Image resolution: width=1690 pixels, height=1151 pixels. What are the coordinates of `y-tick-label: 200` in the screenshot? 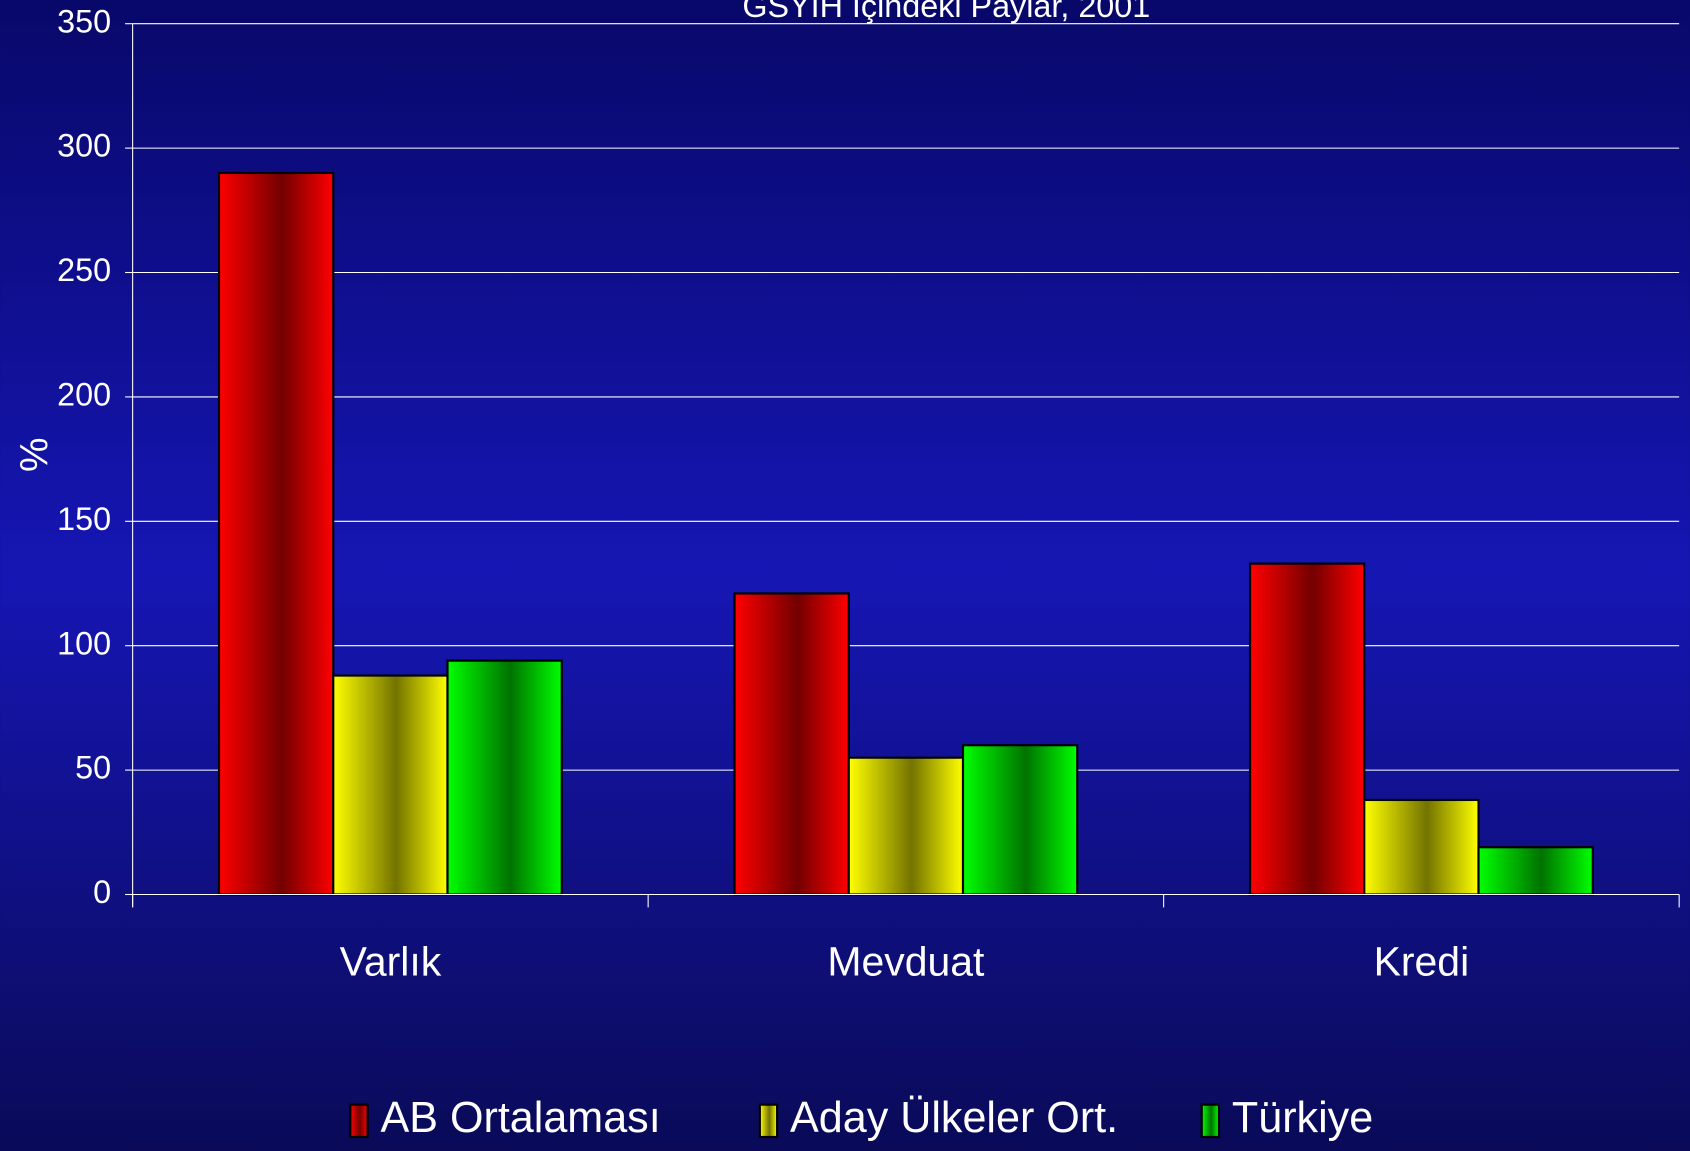 It's located at (84, 394).